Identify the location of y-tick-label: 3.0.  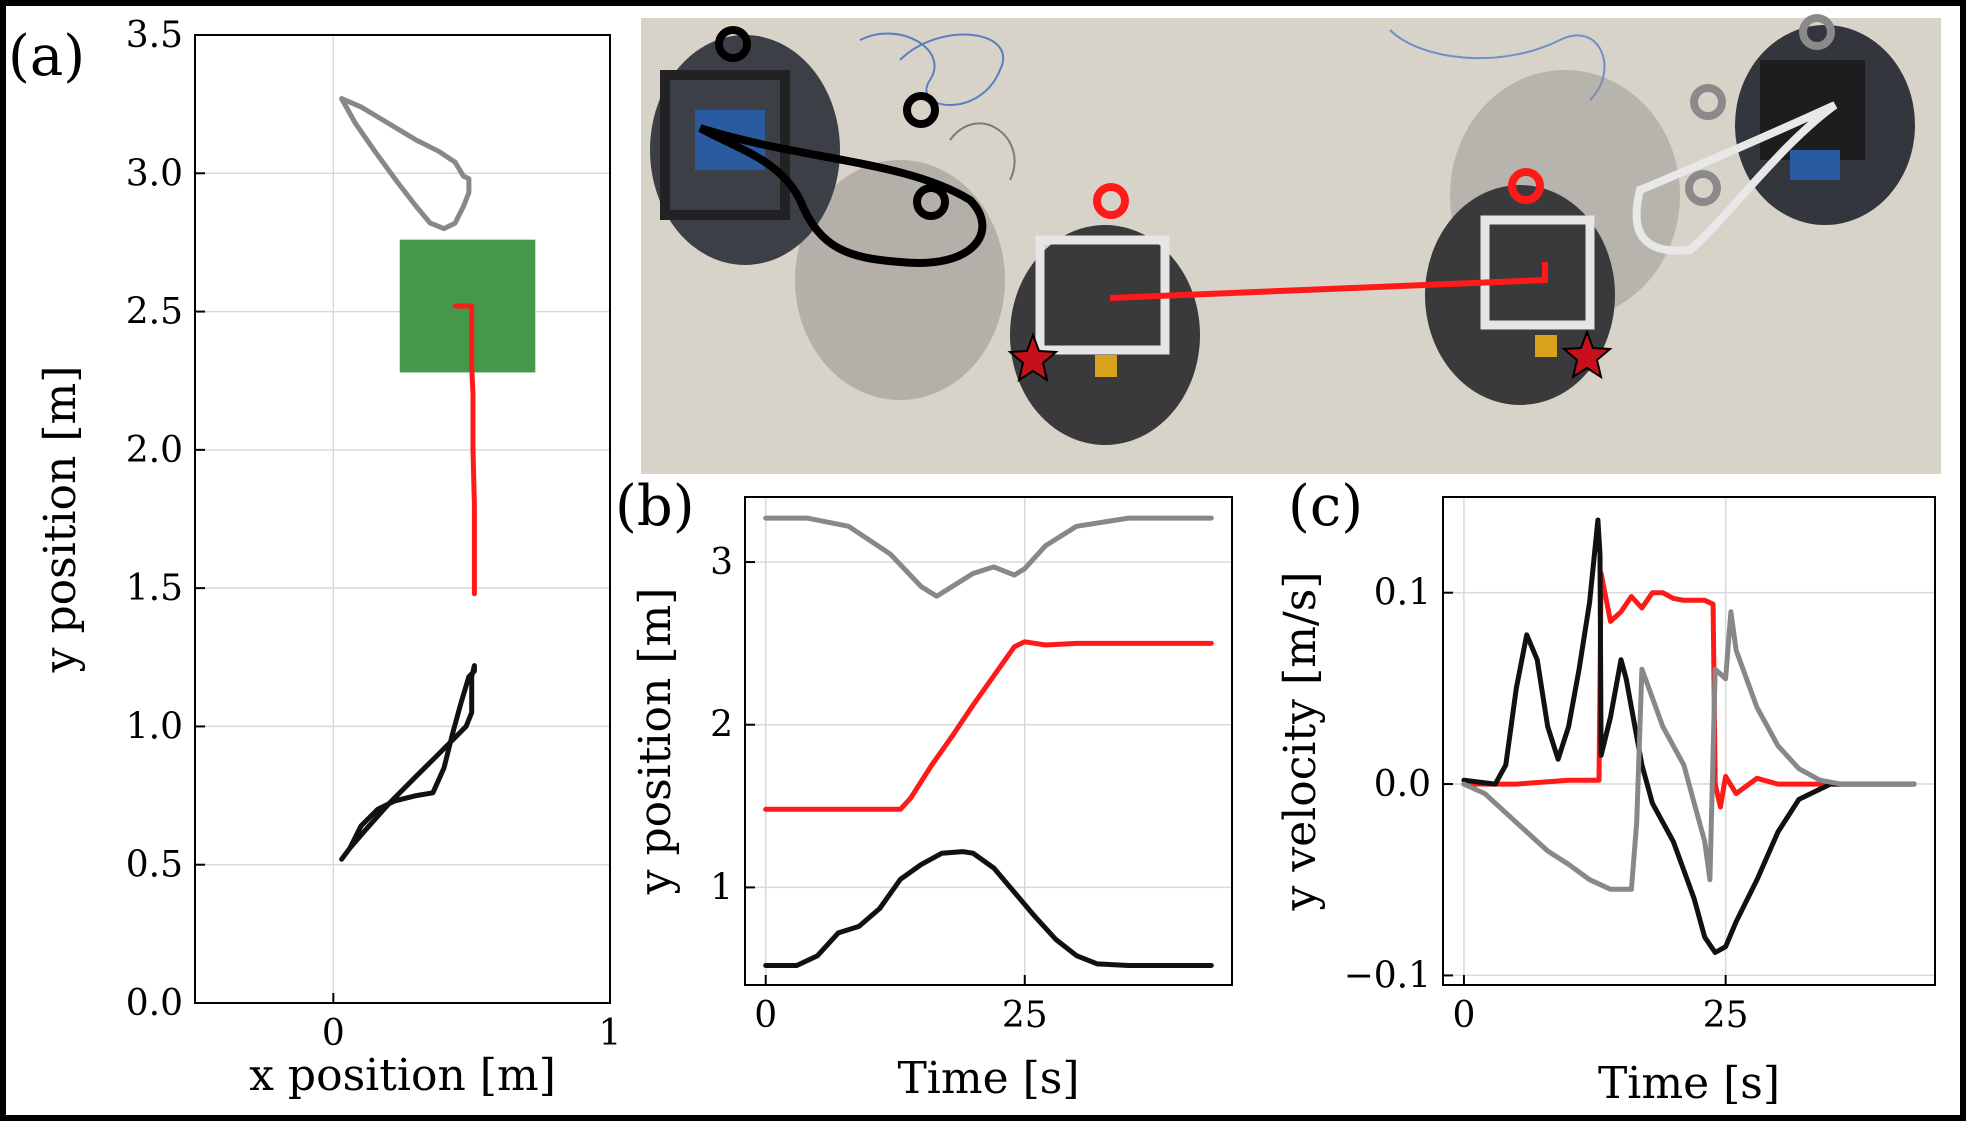
(154, 173).